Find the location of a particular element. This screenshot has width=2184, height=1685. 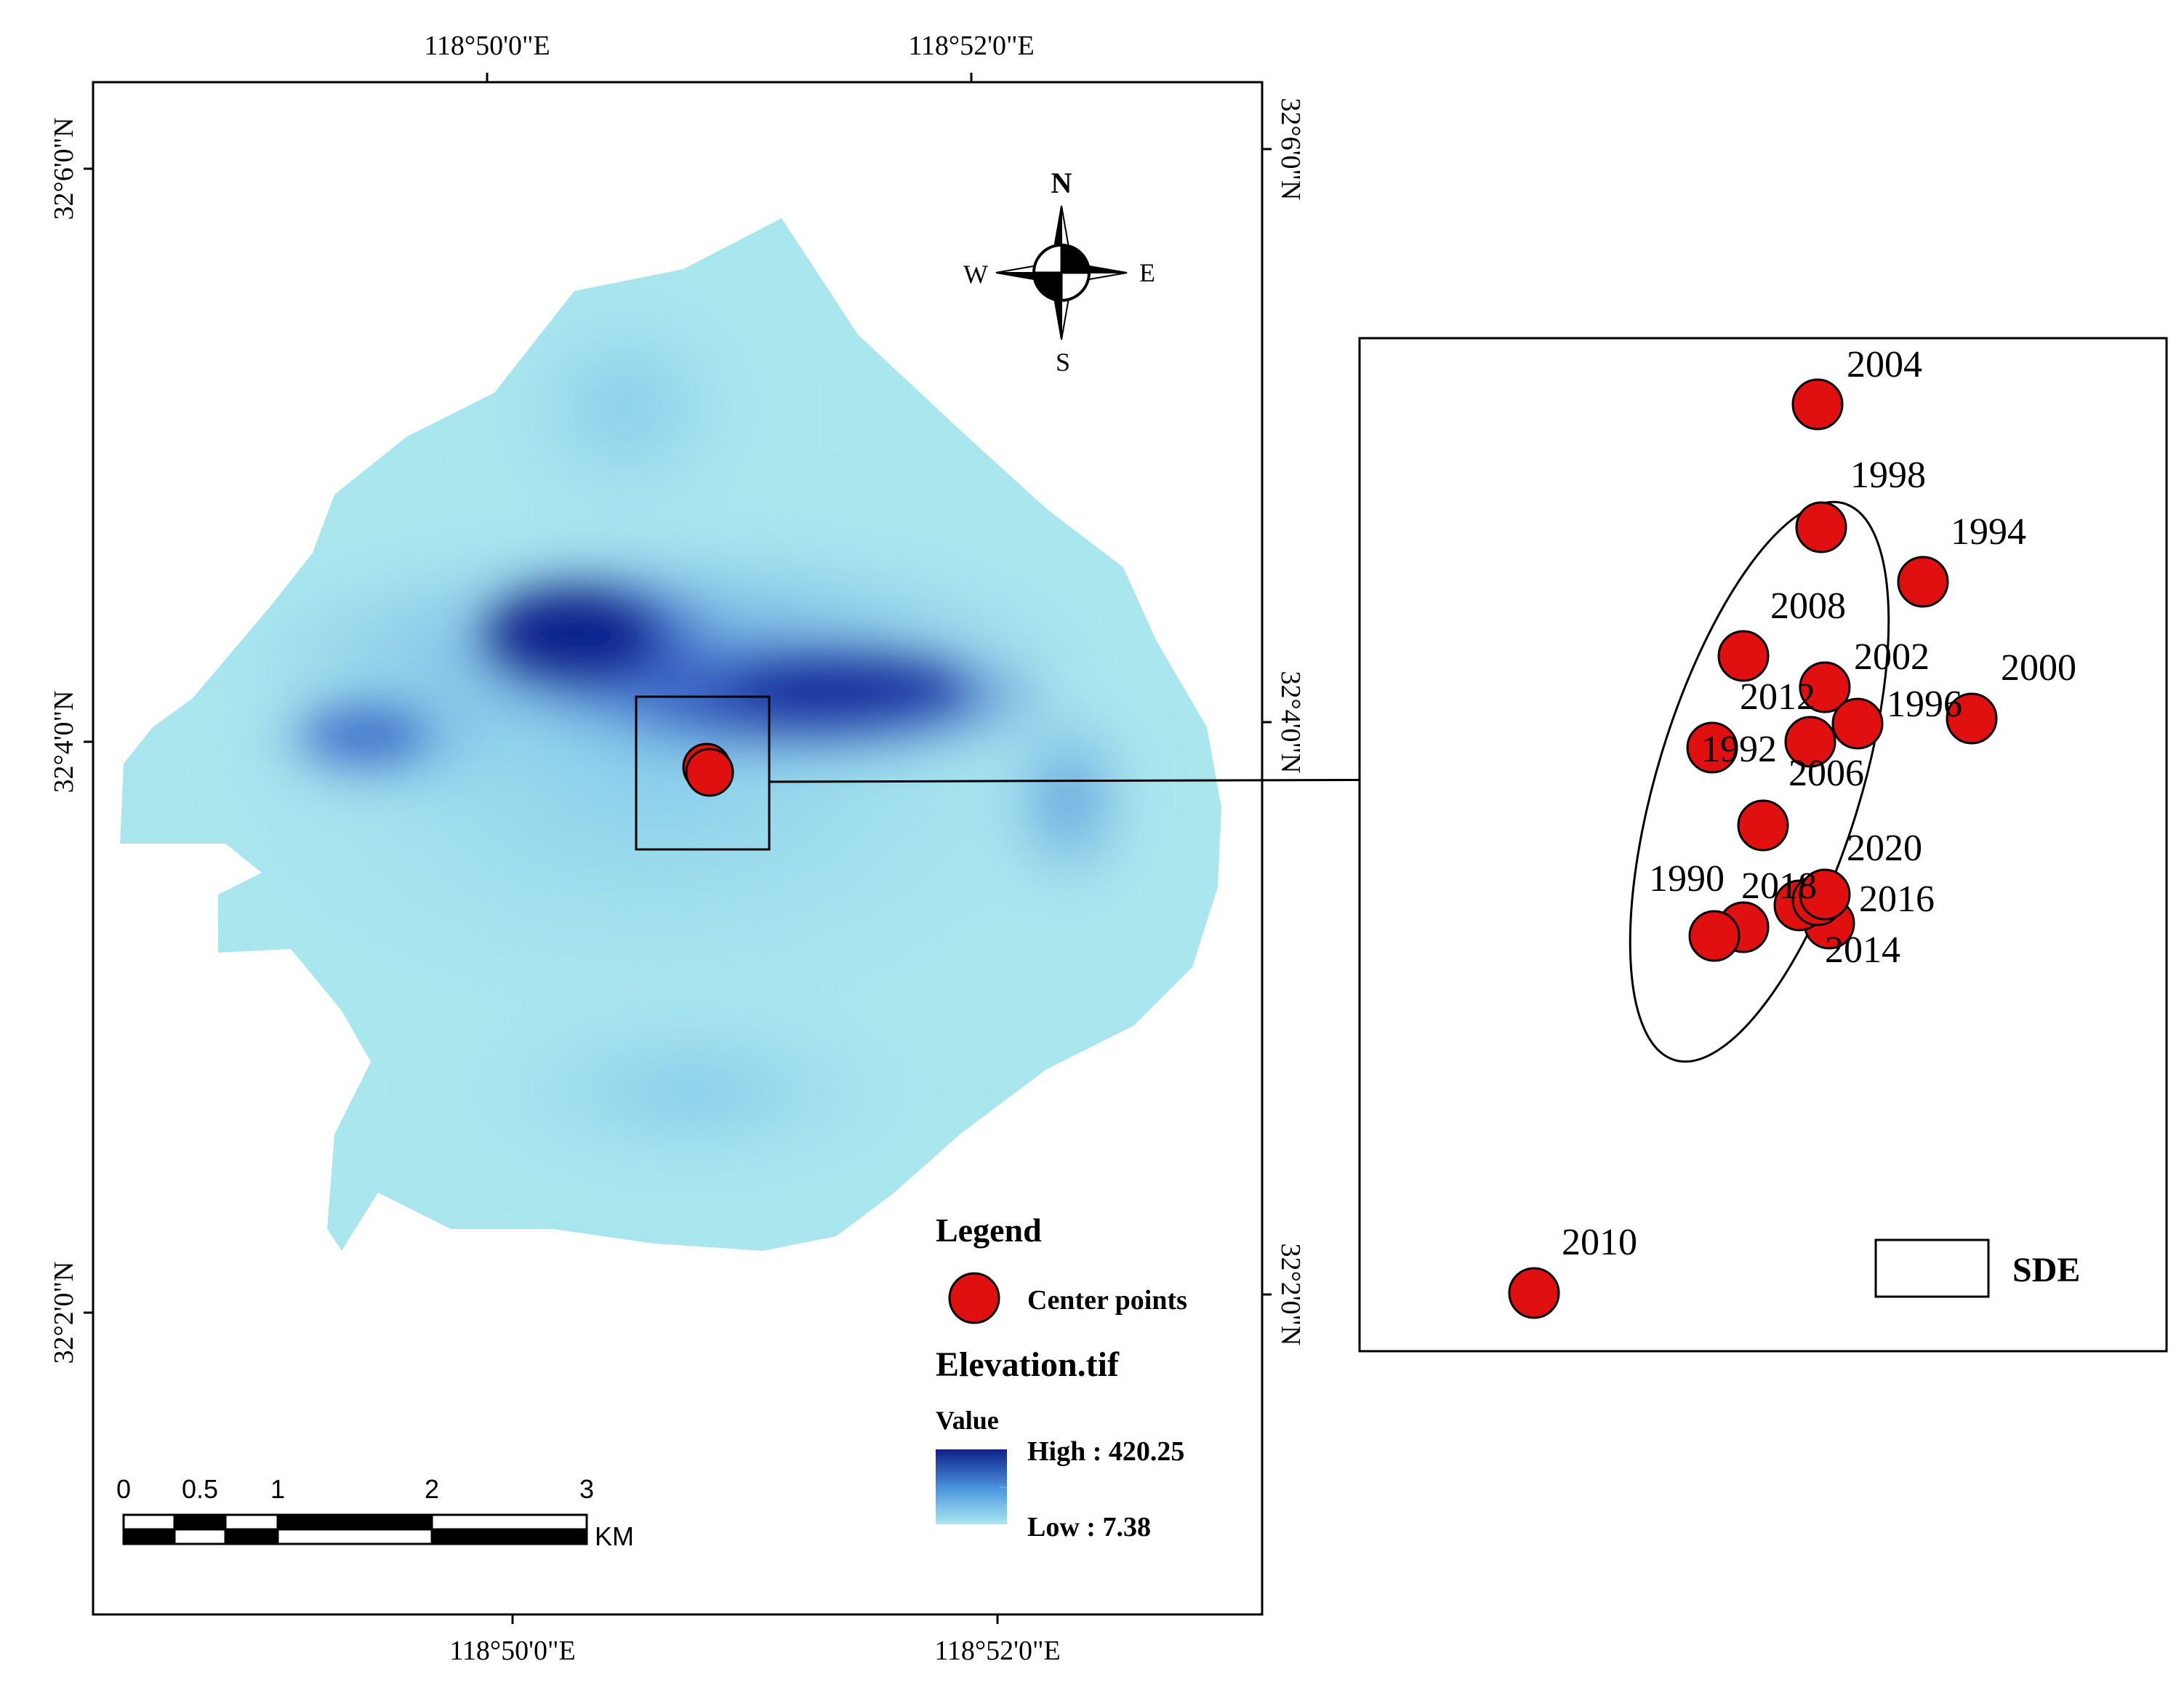

center-point-2008 is located at coordinates (1743, 656).